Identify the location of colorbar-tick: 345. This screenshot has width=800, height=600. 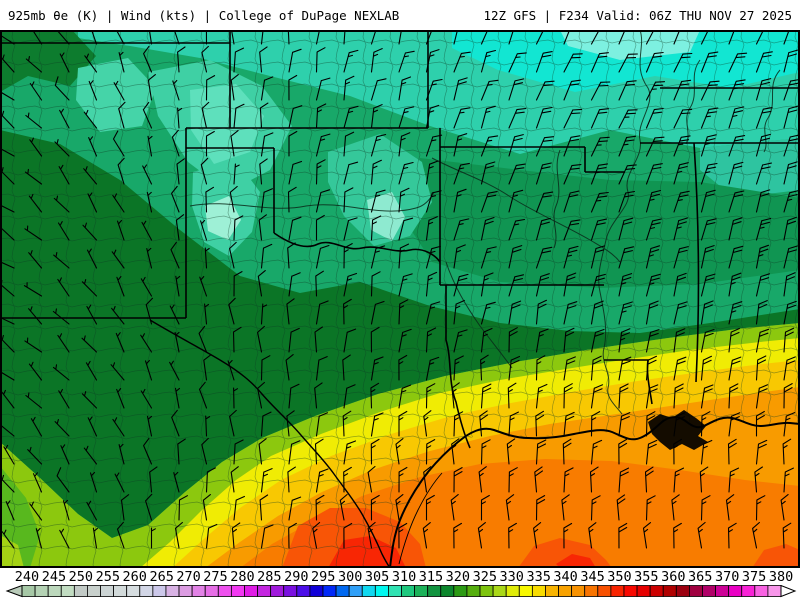
(592, 577).